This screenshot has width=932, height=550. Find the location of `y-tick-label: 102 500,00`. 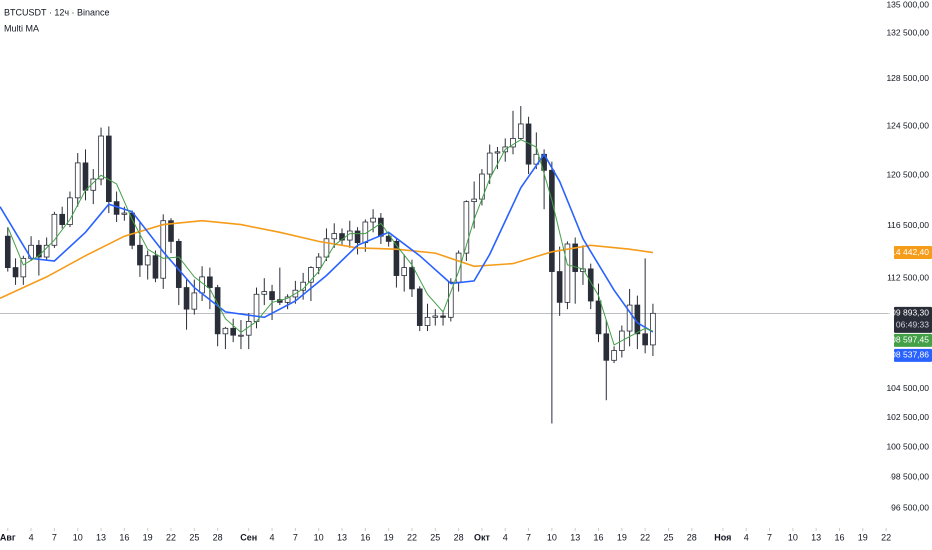

y-tick-label: 102 500,00 is located at coordinates (907, 417).